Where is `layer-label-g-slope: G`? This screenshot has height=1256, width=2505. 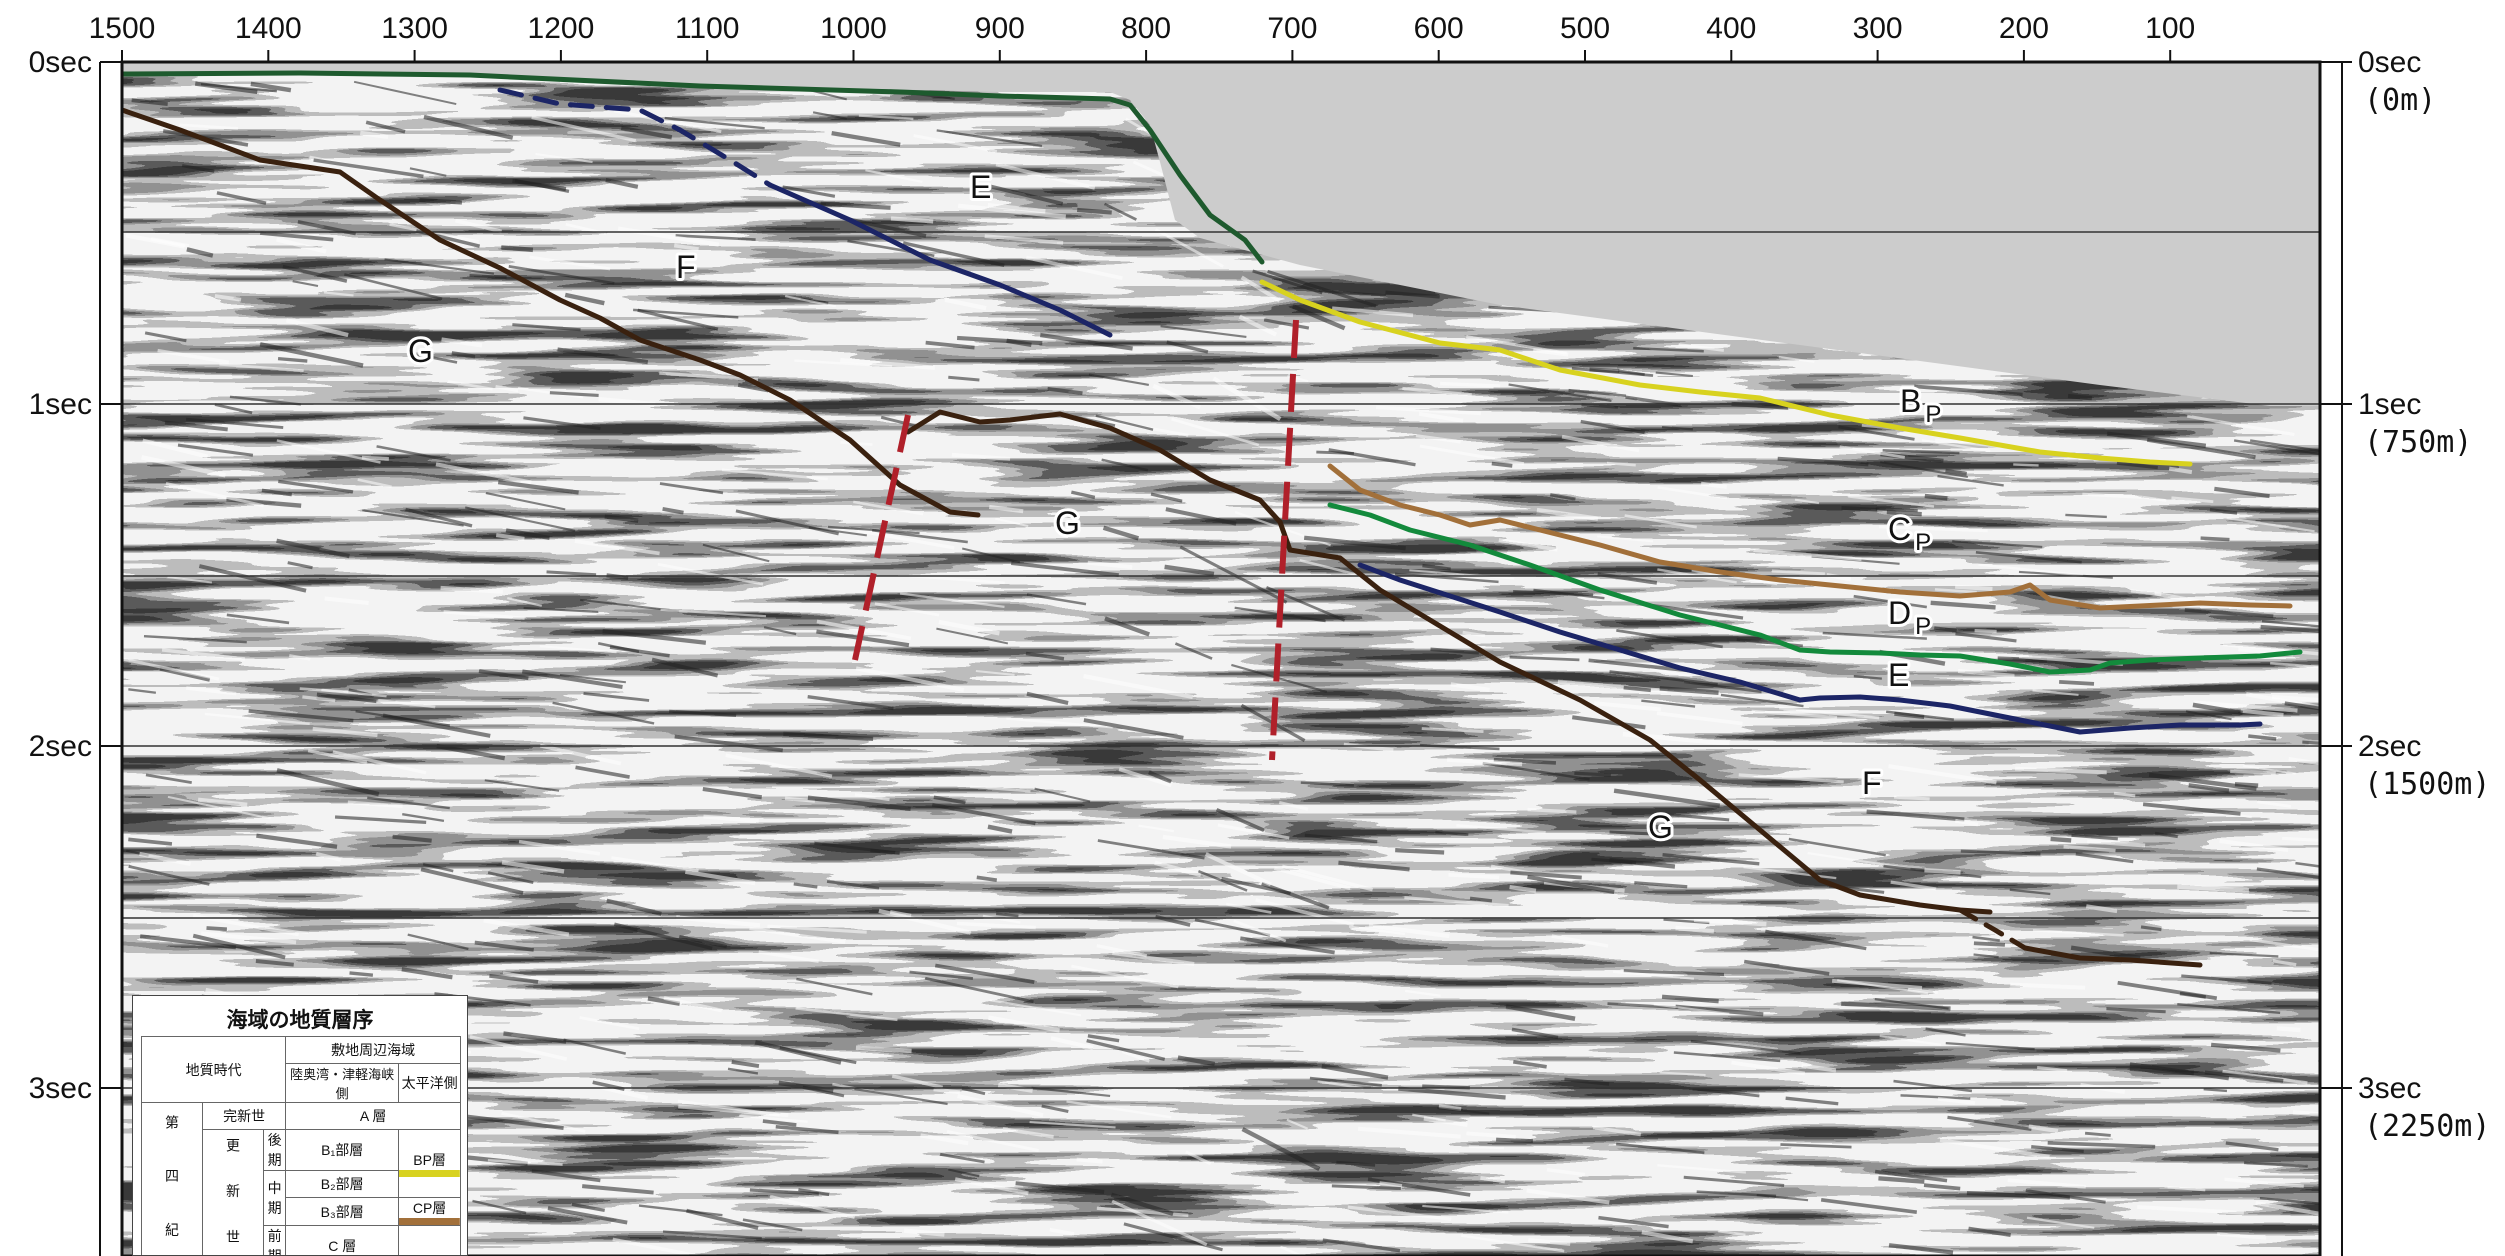
layer-label-g-slope: G is located at coordinates (1660, 827).